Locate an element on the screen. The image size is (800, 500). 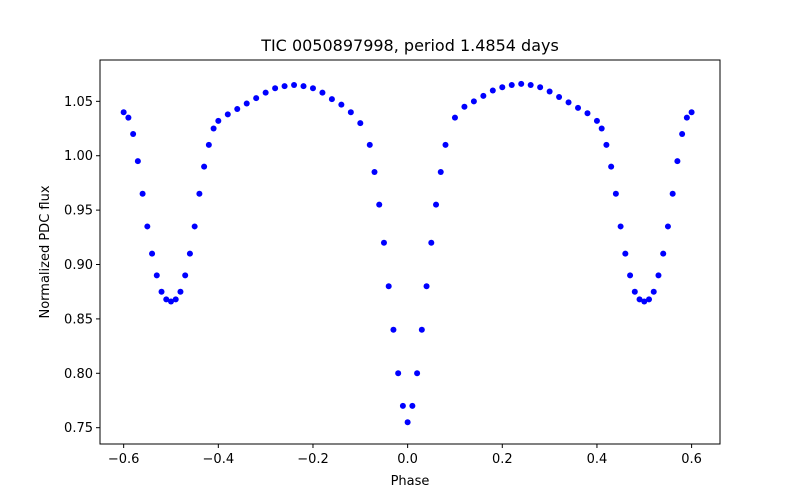
y-axis-title: Normalized PDC flux is located at coordinates (45, 251).